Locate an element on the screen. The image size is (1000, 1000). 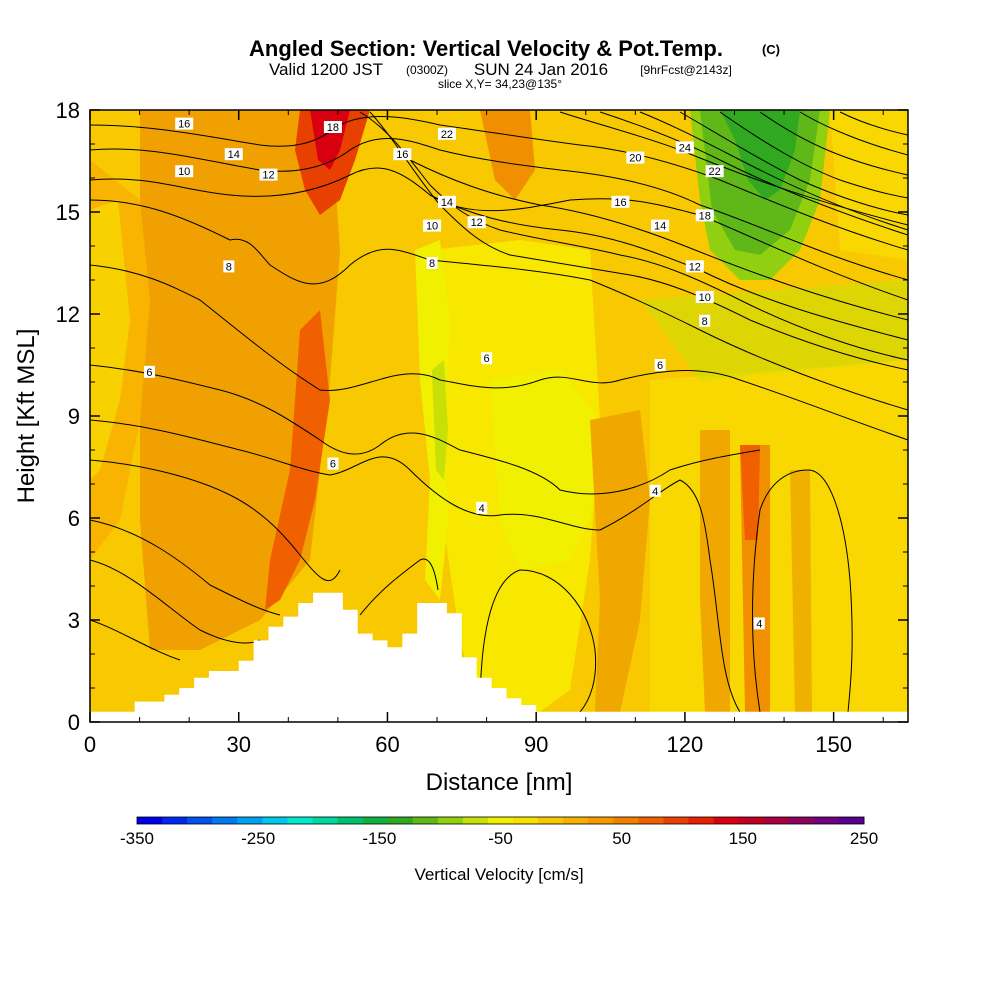
colorbar-tick-label: -350 is located at coordinates (137, 838).